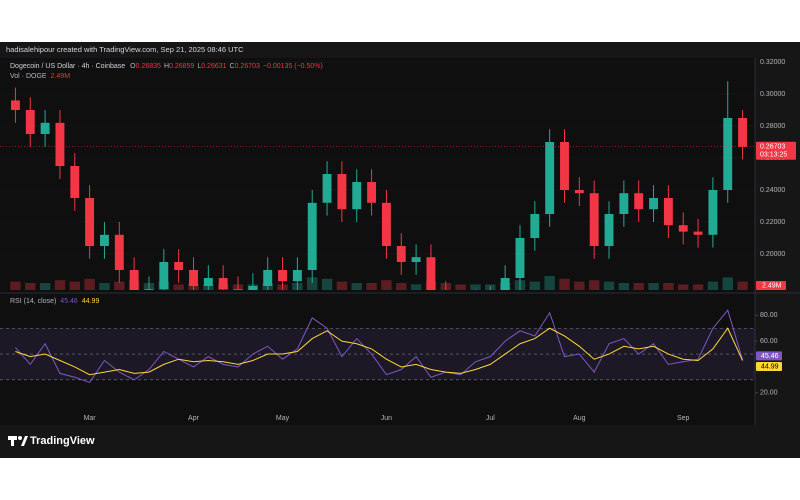  I want to click on symbol: Dogecoin / US Dollar · 4h · Coinbase, so click(67, 66).